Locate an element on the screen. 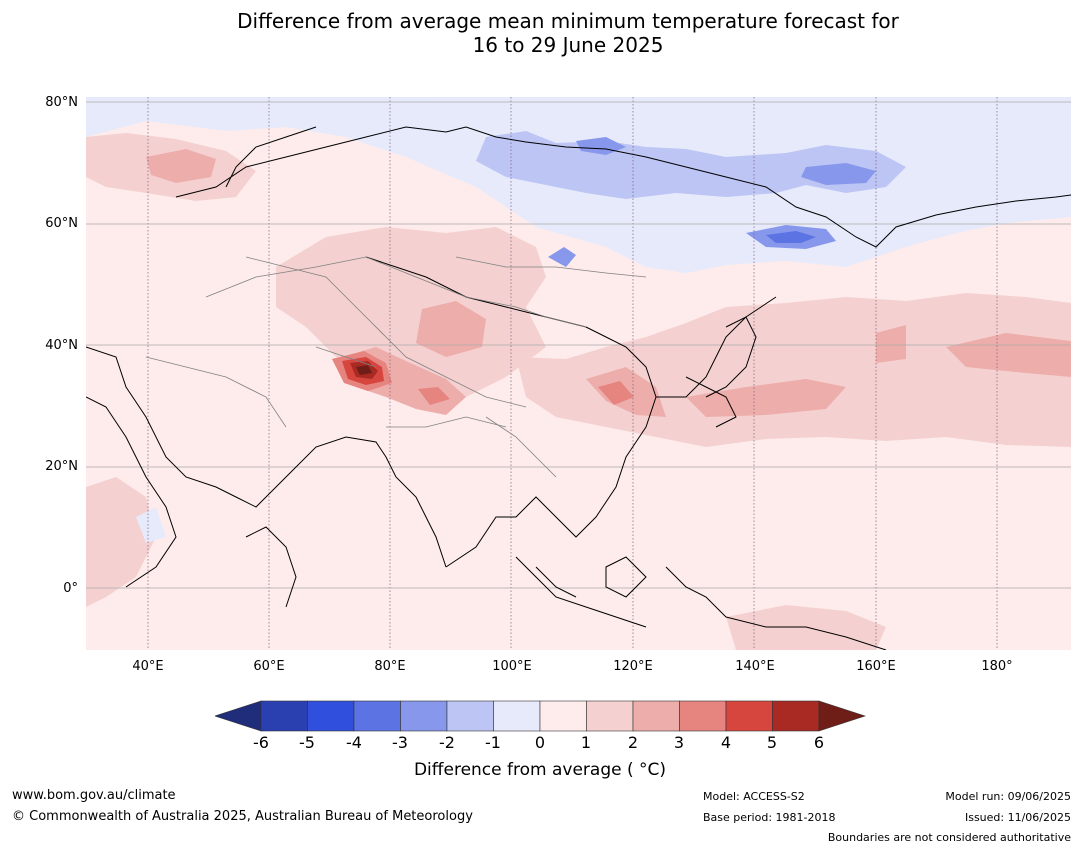 The width and height of the screenshot is (1081, 850). footer-model-run: Model run: 09/06/2025 is located at coordinates (1008, 796).